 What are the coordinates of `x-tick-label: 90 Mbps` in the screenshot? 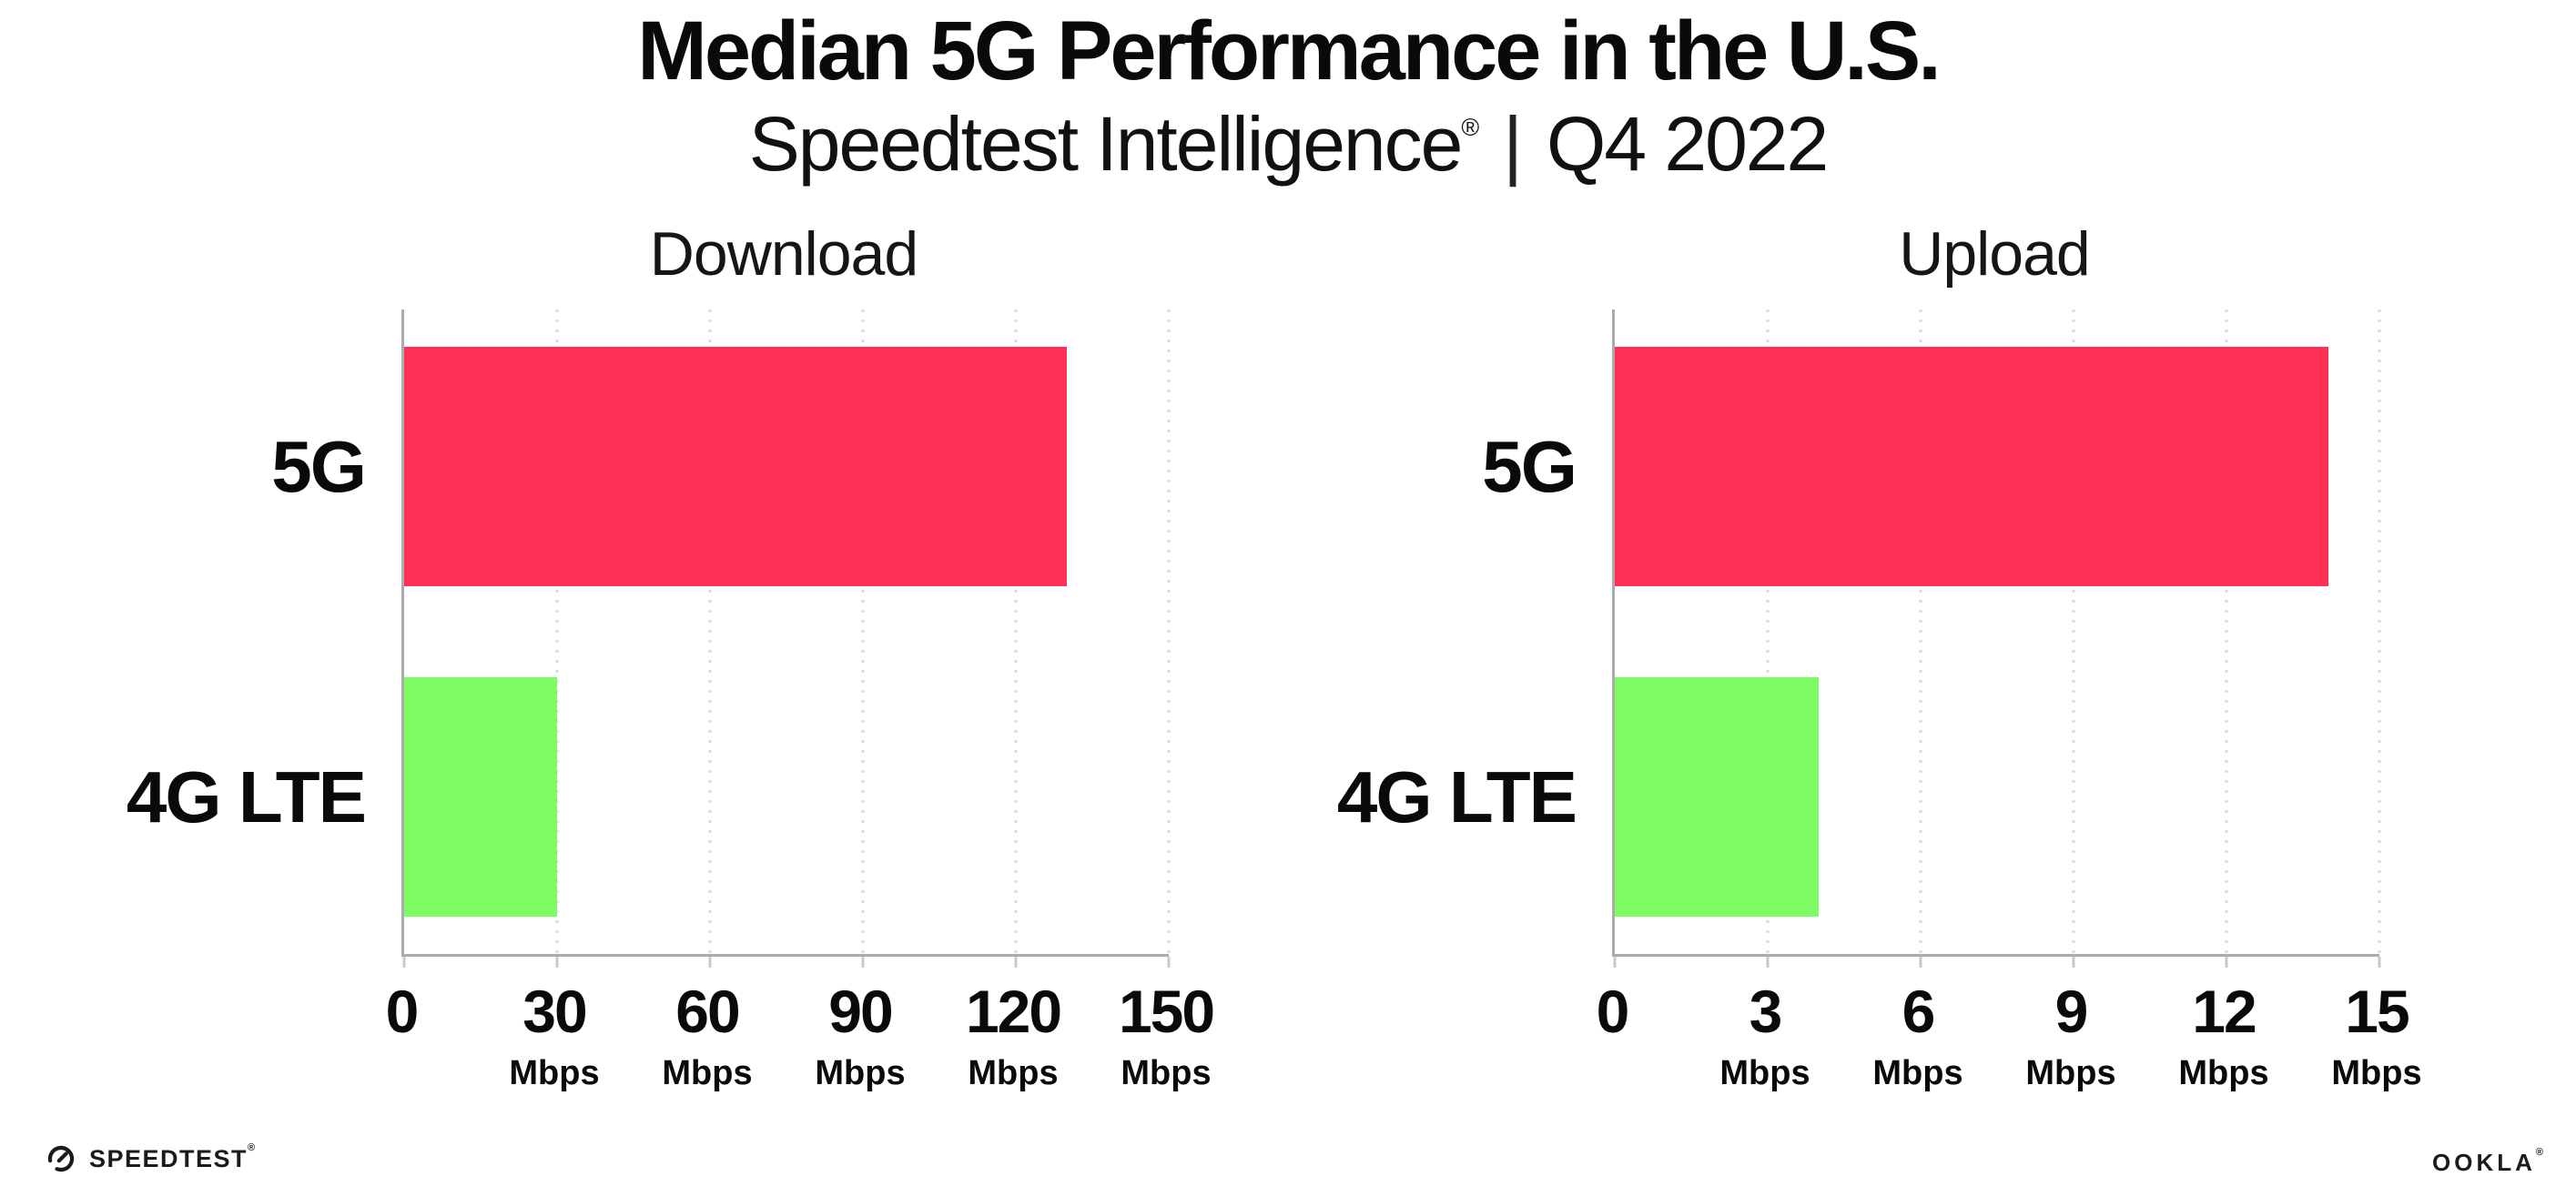 It's located at (860, 1036).